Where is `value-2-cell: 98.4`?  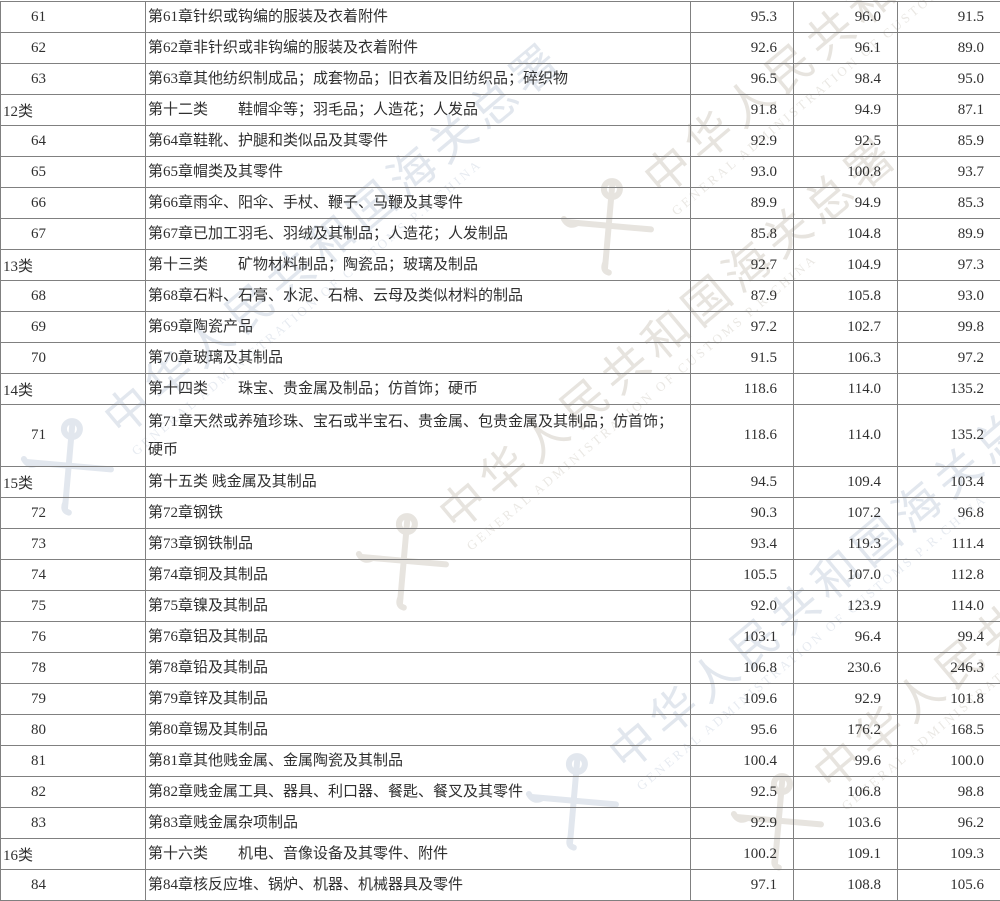
value-2-cell: 98.4 is located at coordinates (846, 79).